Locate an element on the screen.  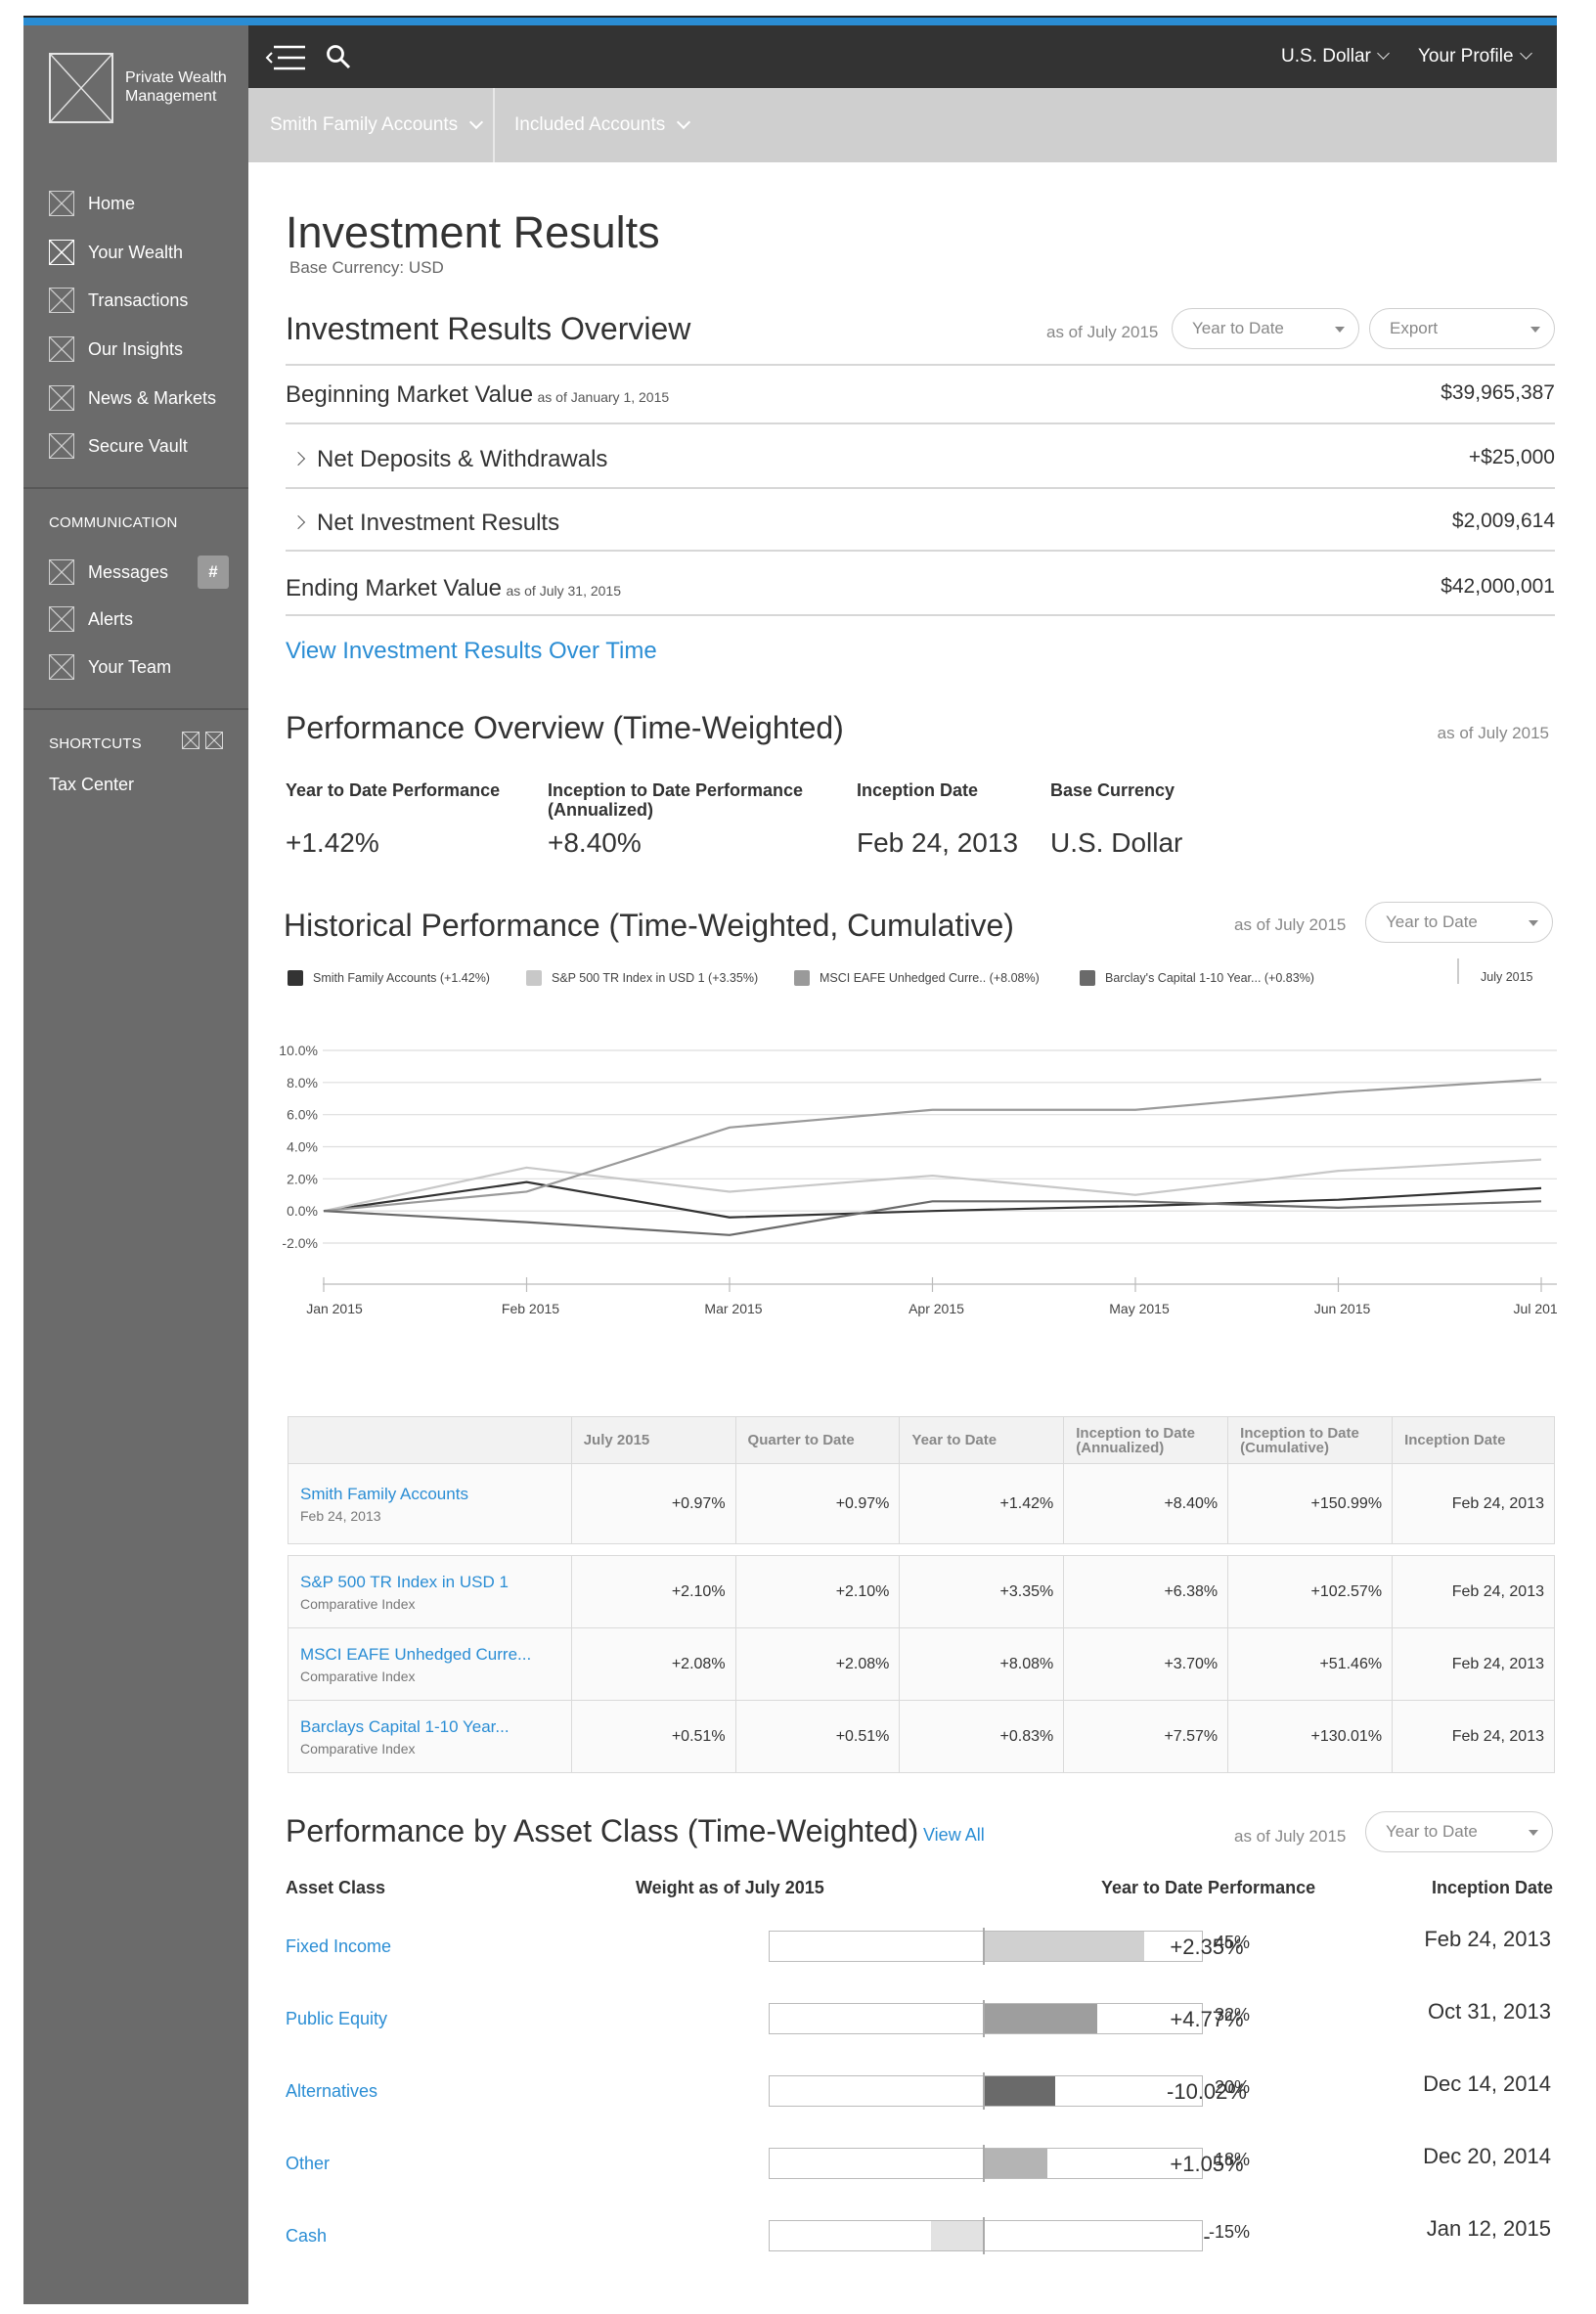
view-results-over-time-link: View Investment Results Over Time is located at coordinates (471, 651).